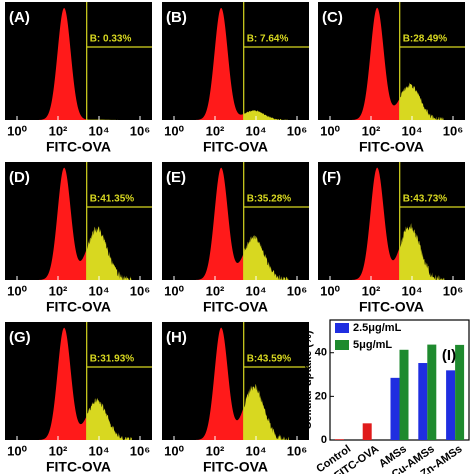 Image resolution: width=474 pixels, height=474 pixels. Describe the element at coordinates (449, 355) in the screenshot. I see `panel-label: (I)` at that location.